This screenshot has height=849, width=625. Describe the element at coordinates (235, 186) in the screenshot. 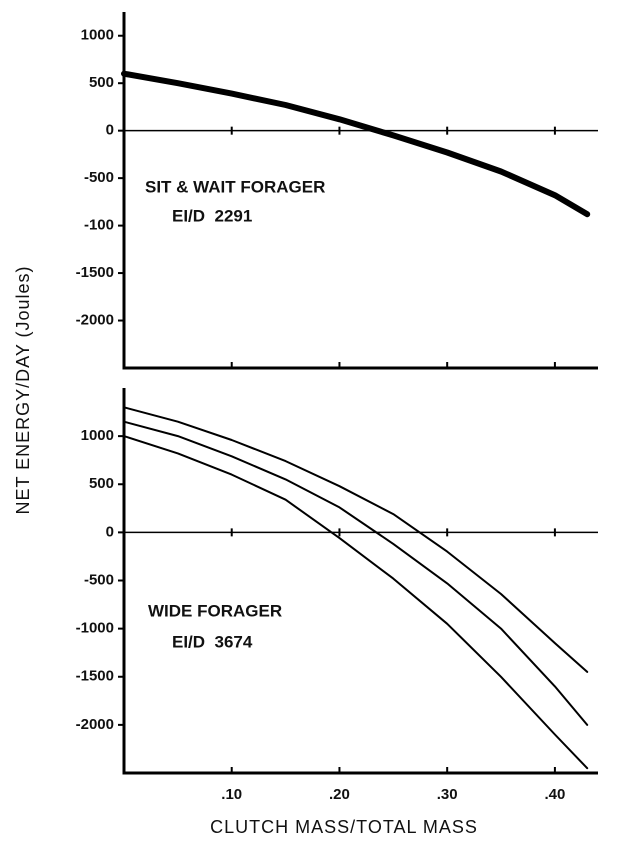

I see `annotation: SIT & WAIT FORAGER` at that location.